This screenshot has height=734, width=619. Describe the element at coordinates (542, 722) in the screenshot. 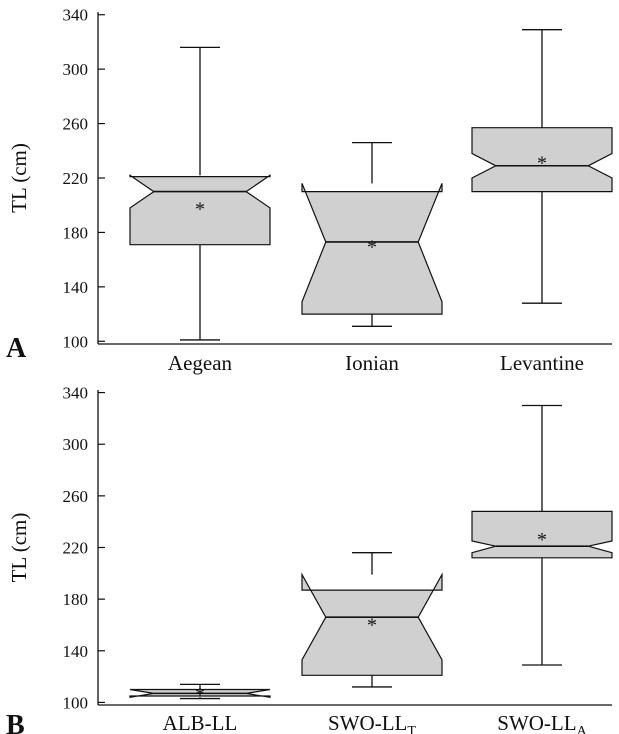

I see `x-category-label: SWO-LLA` at that location.